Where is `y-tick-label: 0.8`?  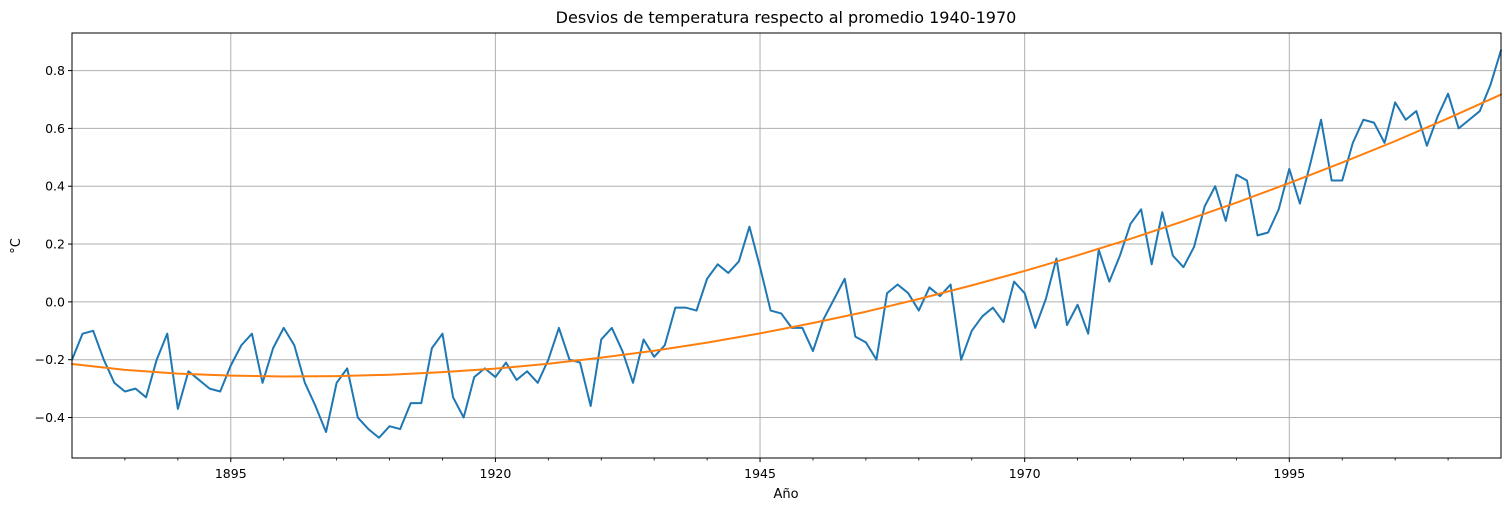
y-tick-label: 0.8 is located at coordinates (55, 70).